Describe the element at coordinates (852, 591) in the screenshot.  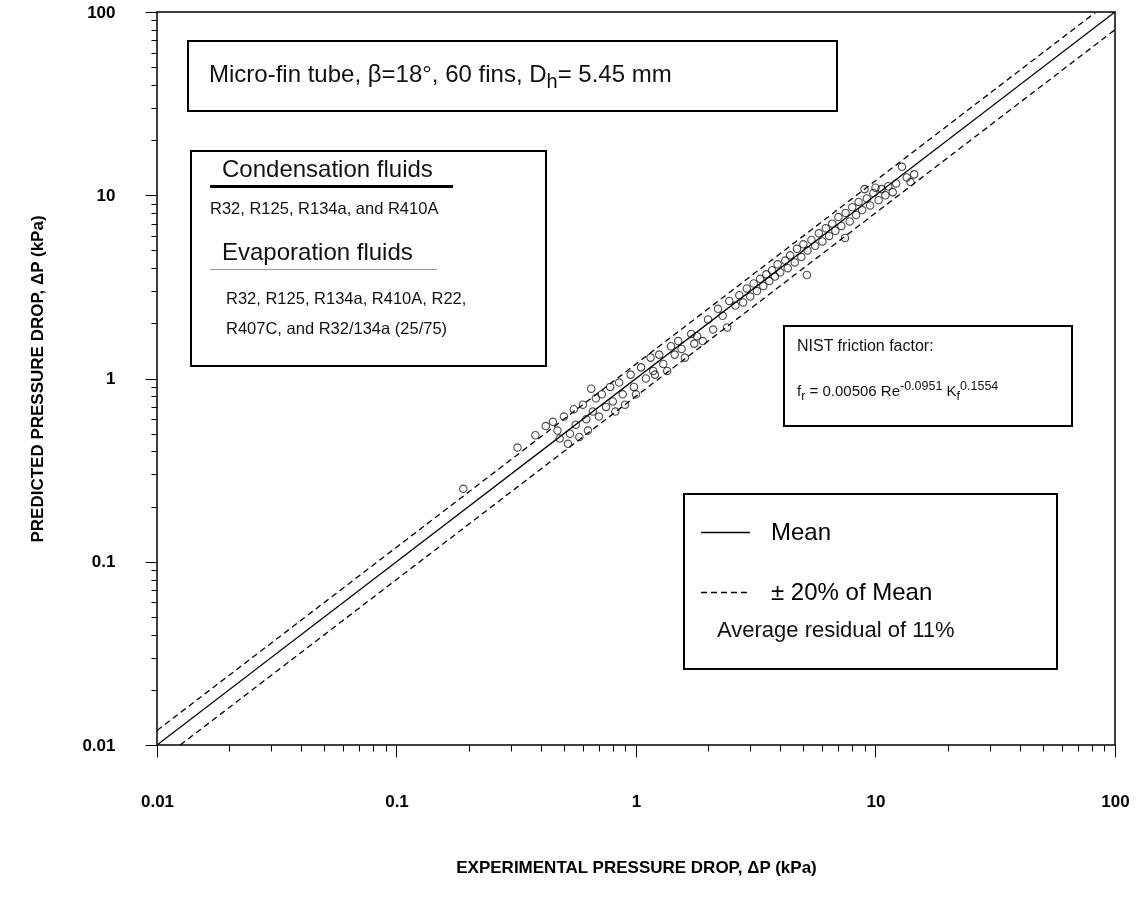
I see `legend-label: ± 20% of Mean` at that location.